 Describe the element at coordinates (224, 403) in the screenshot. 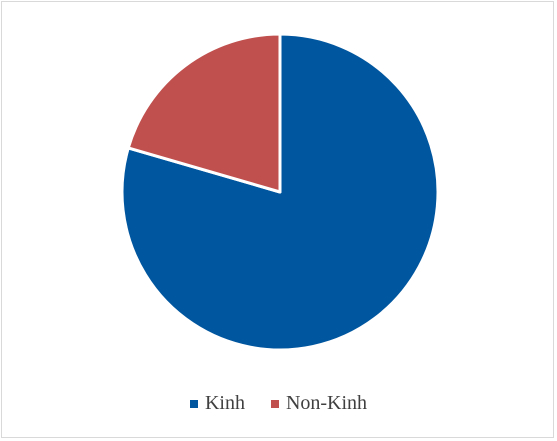

I see `legend-label-kinh: Kinh` at that location.